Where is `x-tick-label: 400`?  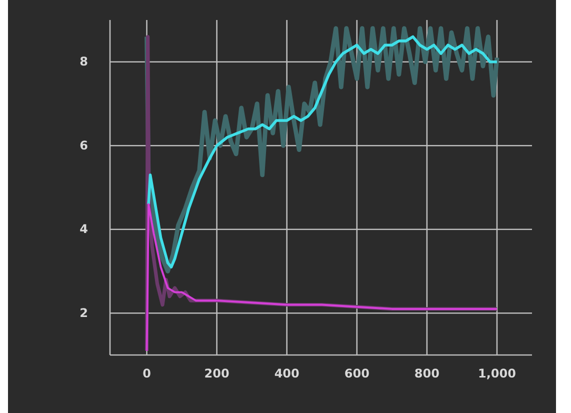 x-tick-label: 400 is located at coordinates (287, 373).